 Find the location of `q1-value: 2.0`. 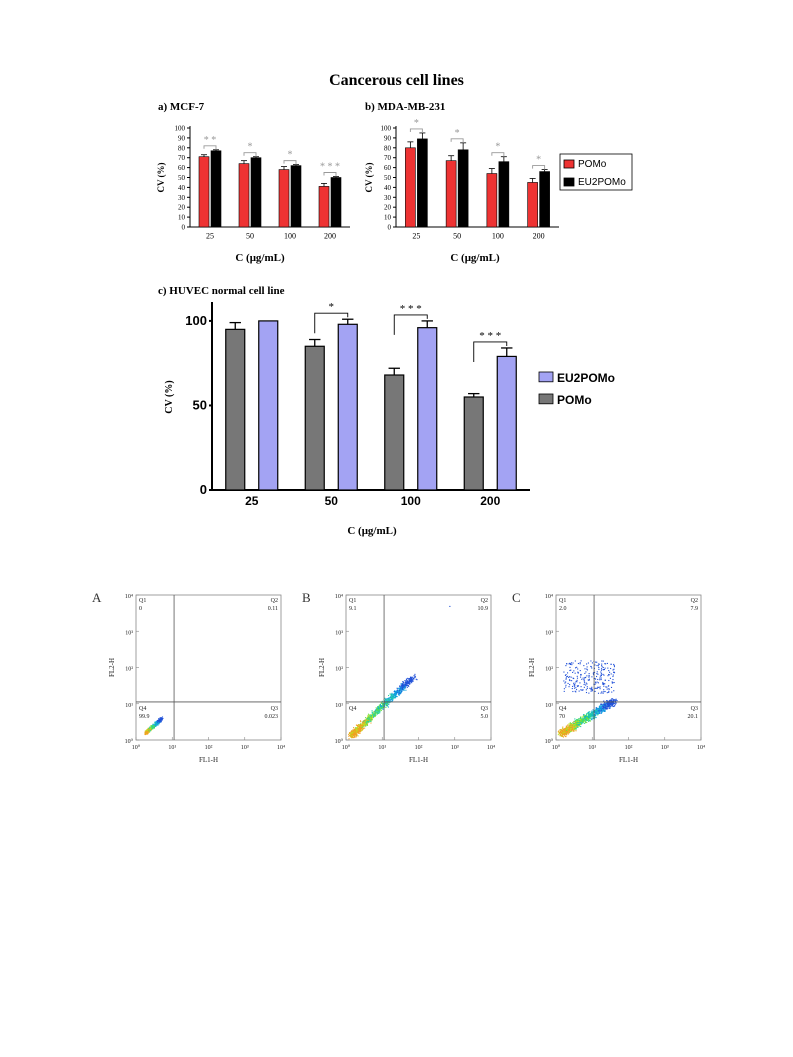

q1-value: 2.0 is located at coordinates (563, 609).